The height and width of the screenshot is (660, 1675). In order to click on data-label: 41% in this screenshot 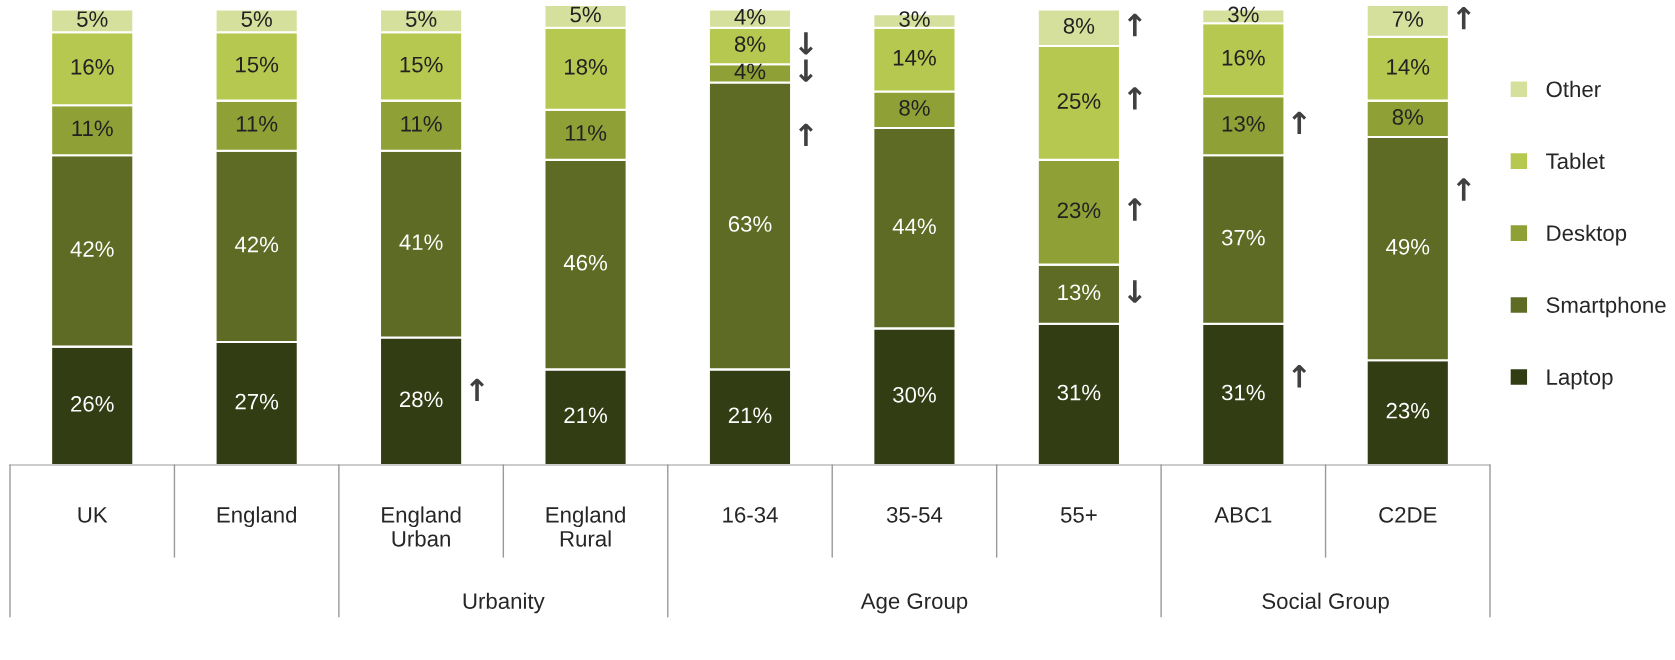, I will do `click(421, 242)`.